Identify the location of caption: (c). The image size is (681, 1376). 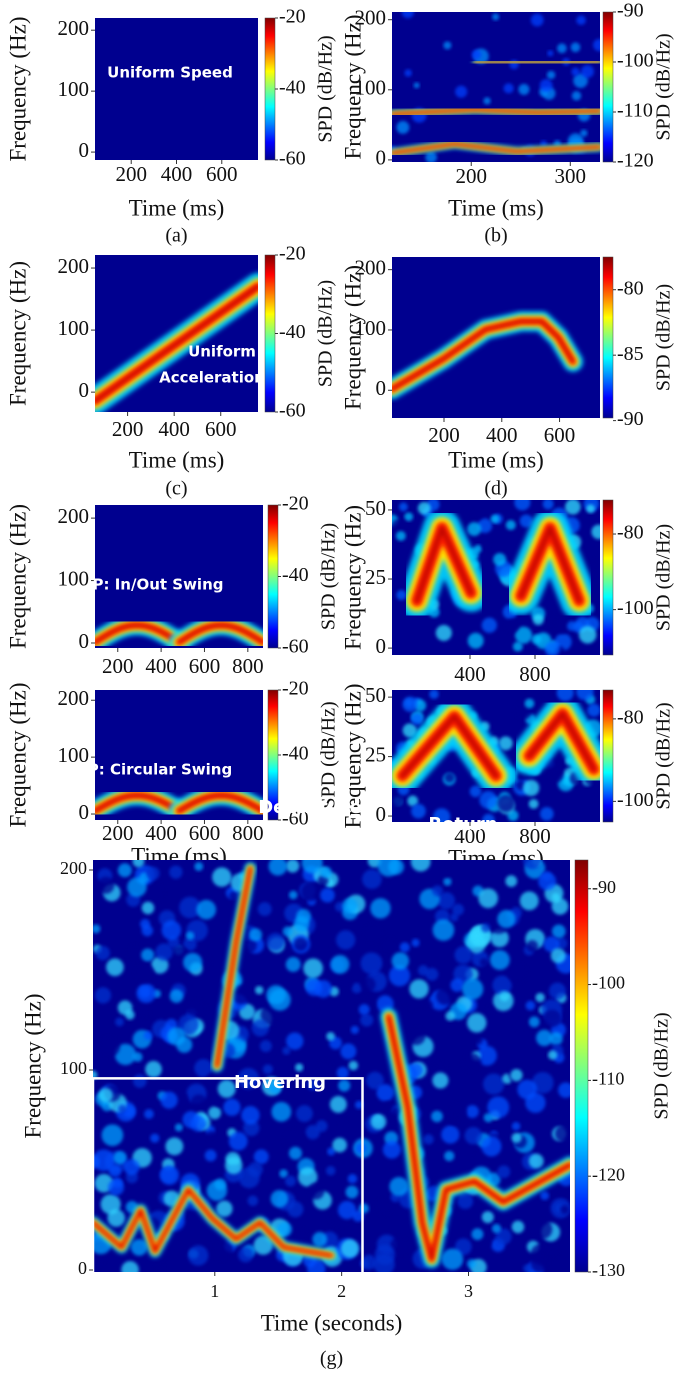
(176, 489).